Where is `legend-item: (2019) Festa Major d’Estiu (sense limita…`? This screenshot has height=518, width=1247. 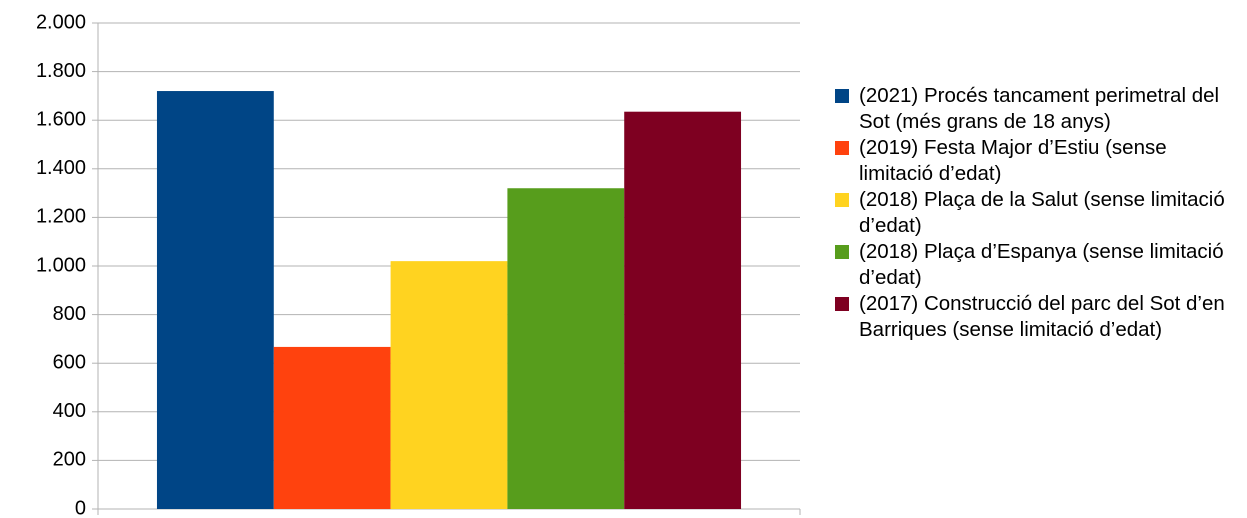
legend-item: (2019) Festa Major d’Estiu (sense limita… is located at coordinates (1032, 161).